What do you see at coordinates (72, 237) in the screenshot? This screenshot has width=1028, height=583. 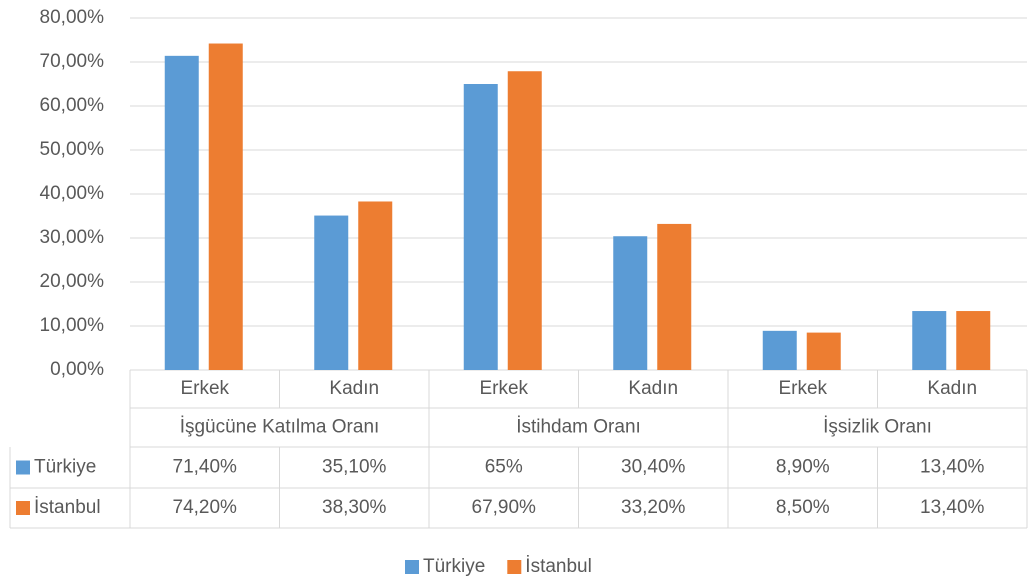 I see `y-tick-label: 30,00%` at bounding box center [72, 237].